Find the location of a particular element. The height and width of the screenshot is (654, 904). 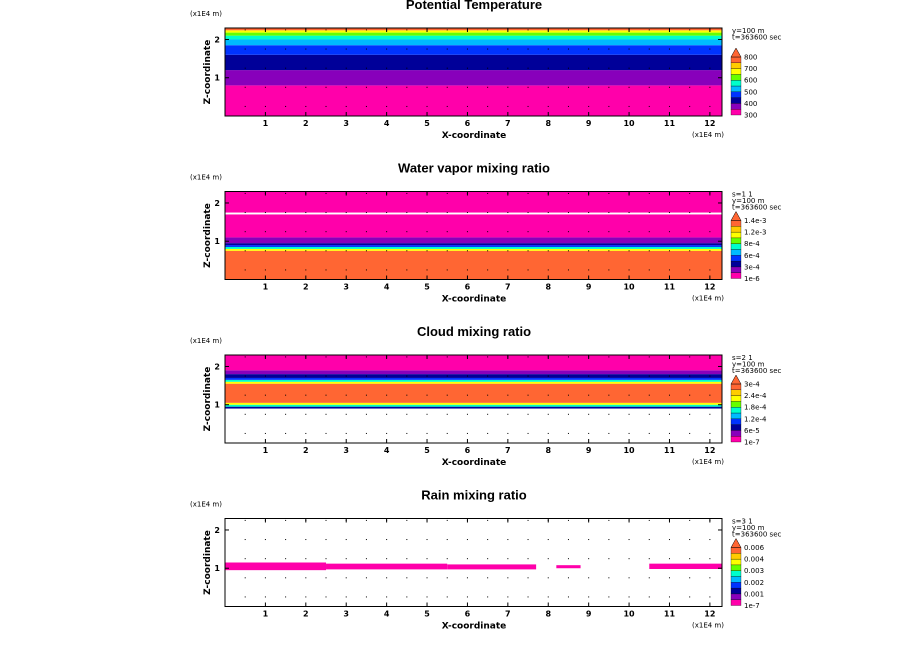

colorbar-label: 3e-4 is located at coordinates (752, 267).